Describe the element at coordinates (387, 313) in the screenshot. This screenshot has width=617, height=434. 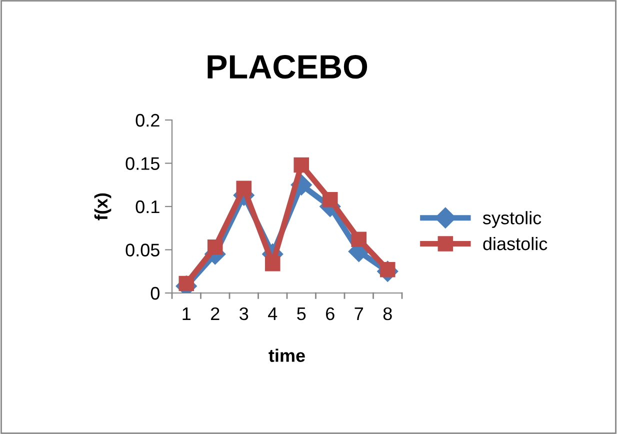
I see `x-tick-label: 8` at that location.